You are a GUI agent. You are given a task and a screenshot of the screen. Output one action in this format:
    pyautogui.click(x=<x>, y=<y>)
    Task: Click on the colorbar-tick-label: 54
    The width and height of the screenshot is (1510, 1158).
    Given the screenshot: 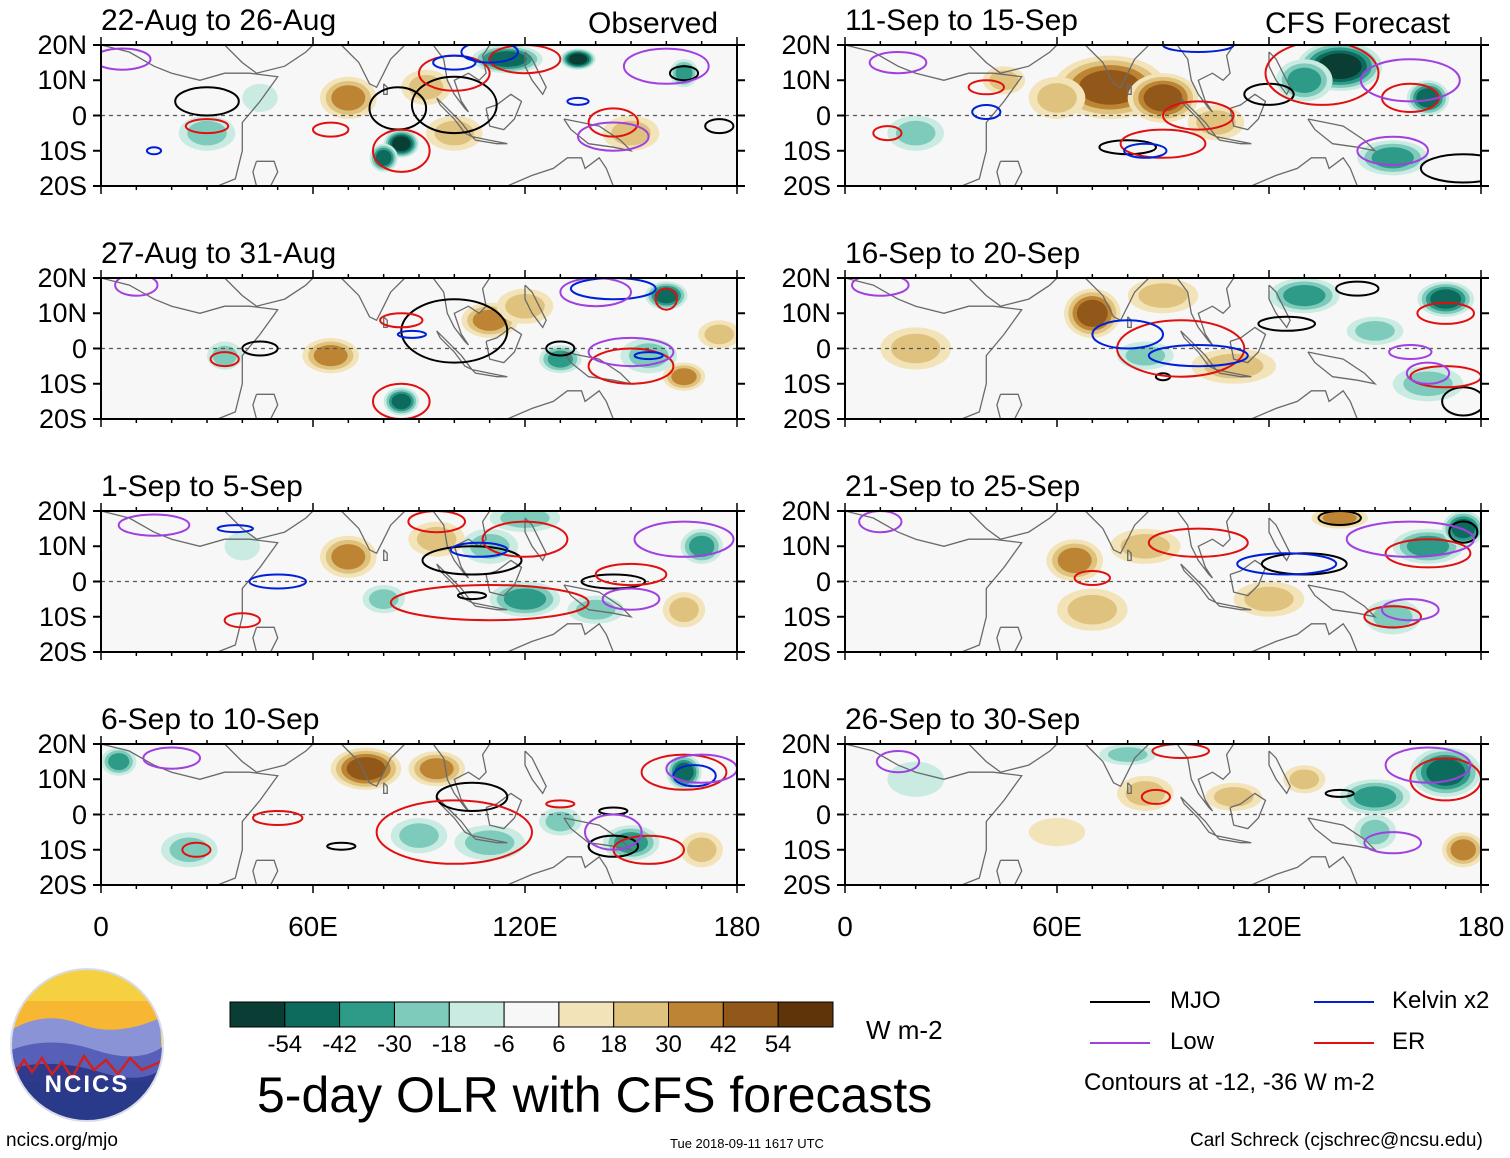 What is the action you would take?
    pyautogui.click(x=778, y=1044)
    